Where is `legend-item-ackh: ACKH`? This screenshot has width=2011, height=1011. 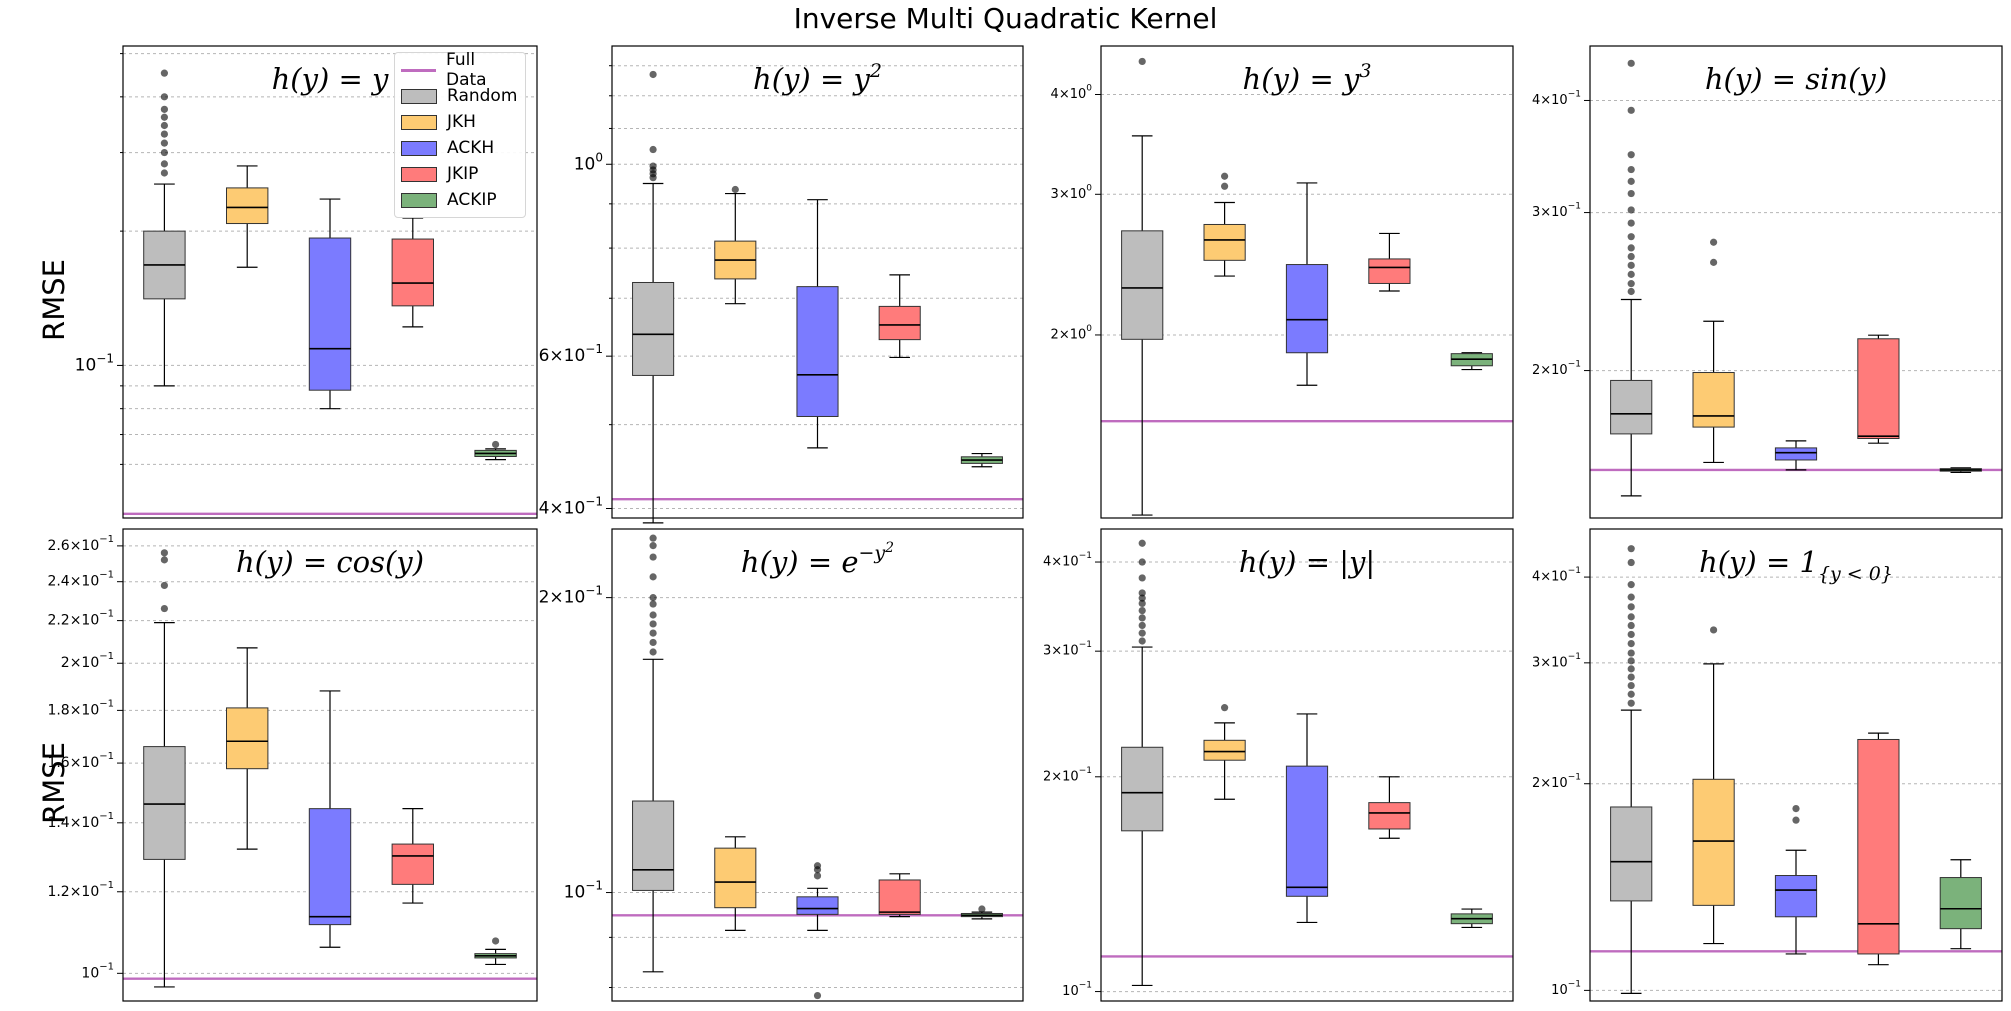 legend-item-ackh: ACKH is located at coordinates (460, 148).